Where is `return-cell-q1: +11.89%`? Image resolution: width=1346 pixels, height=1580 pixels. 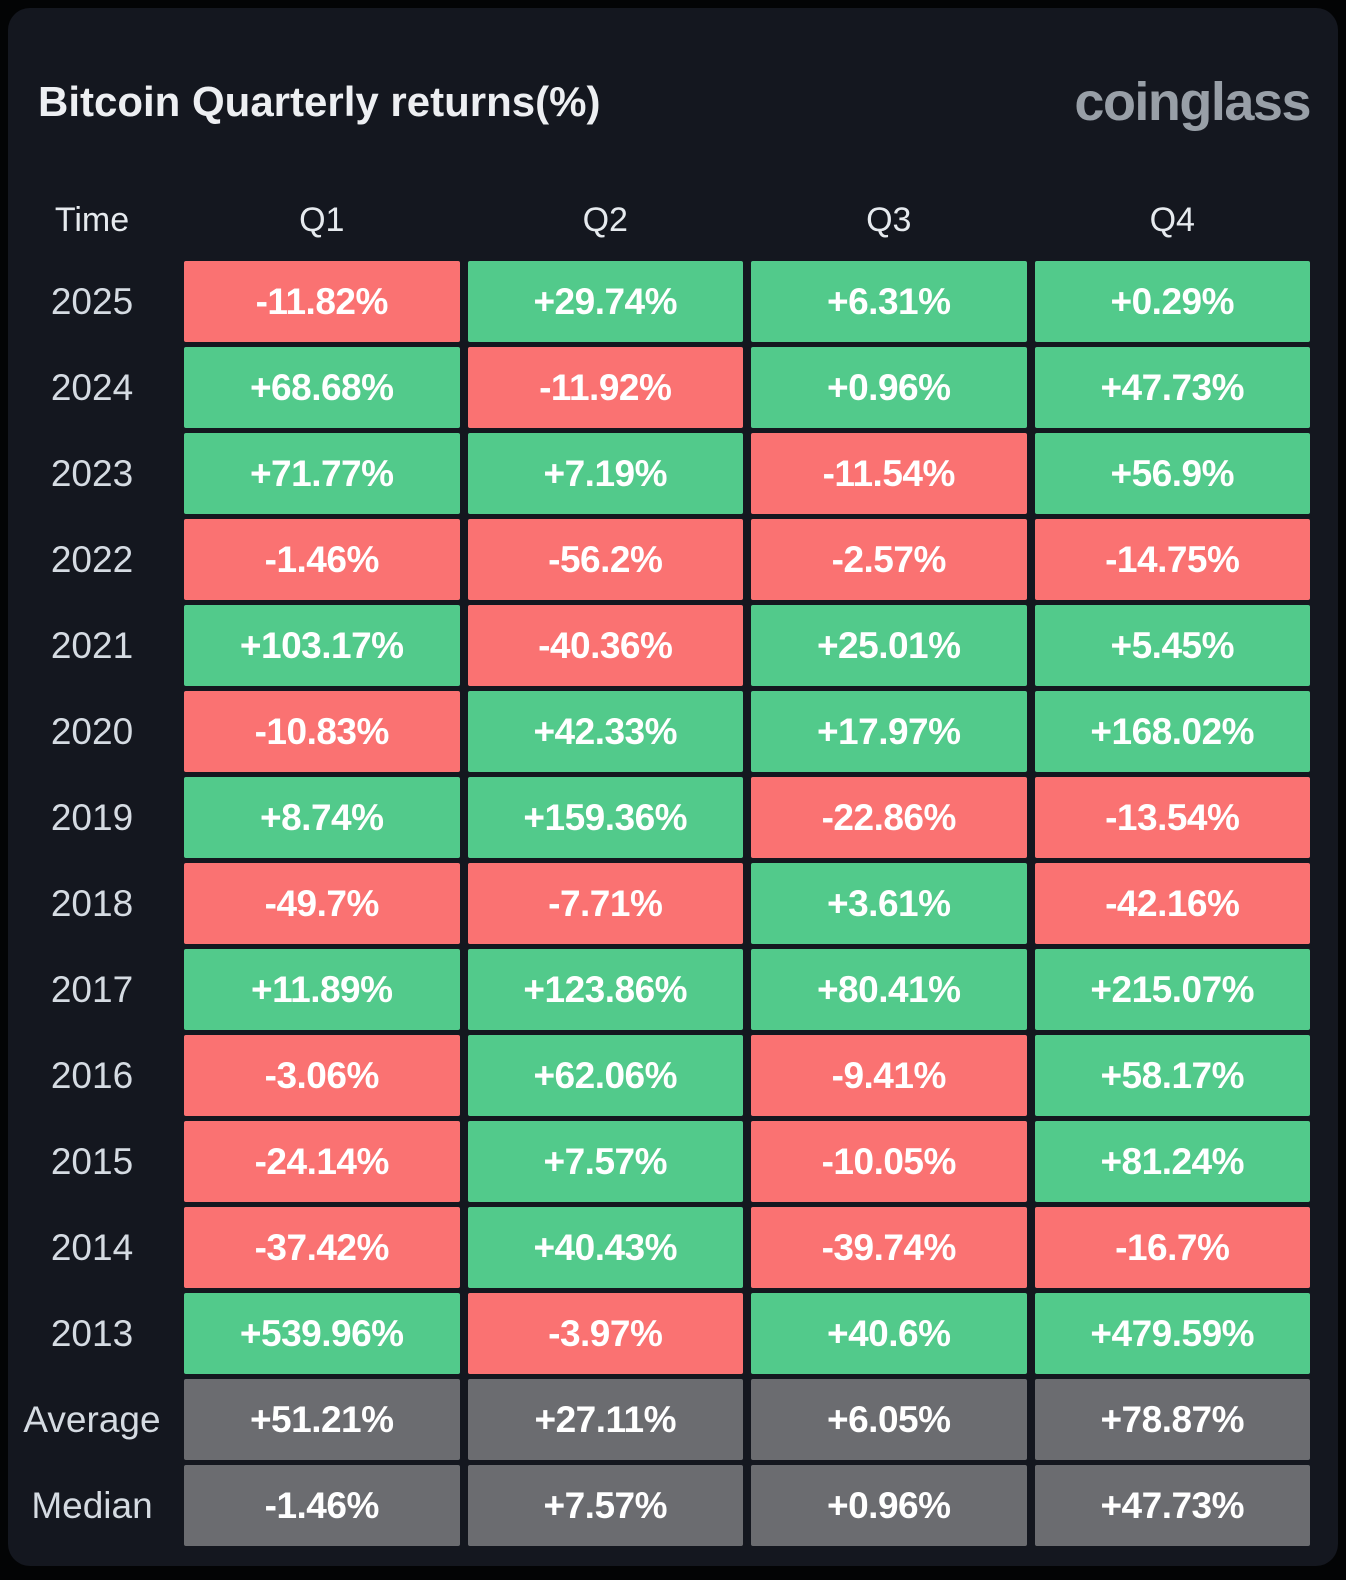 return-cell-q1: +11.89% is located at coordinates (322, 989).